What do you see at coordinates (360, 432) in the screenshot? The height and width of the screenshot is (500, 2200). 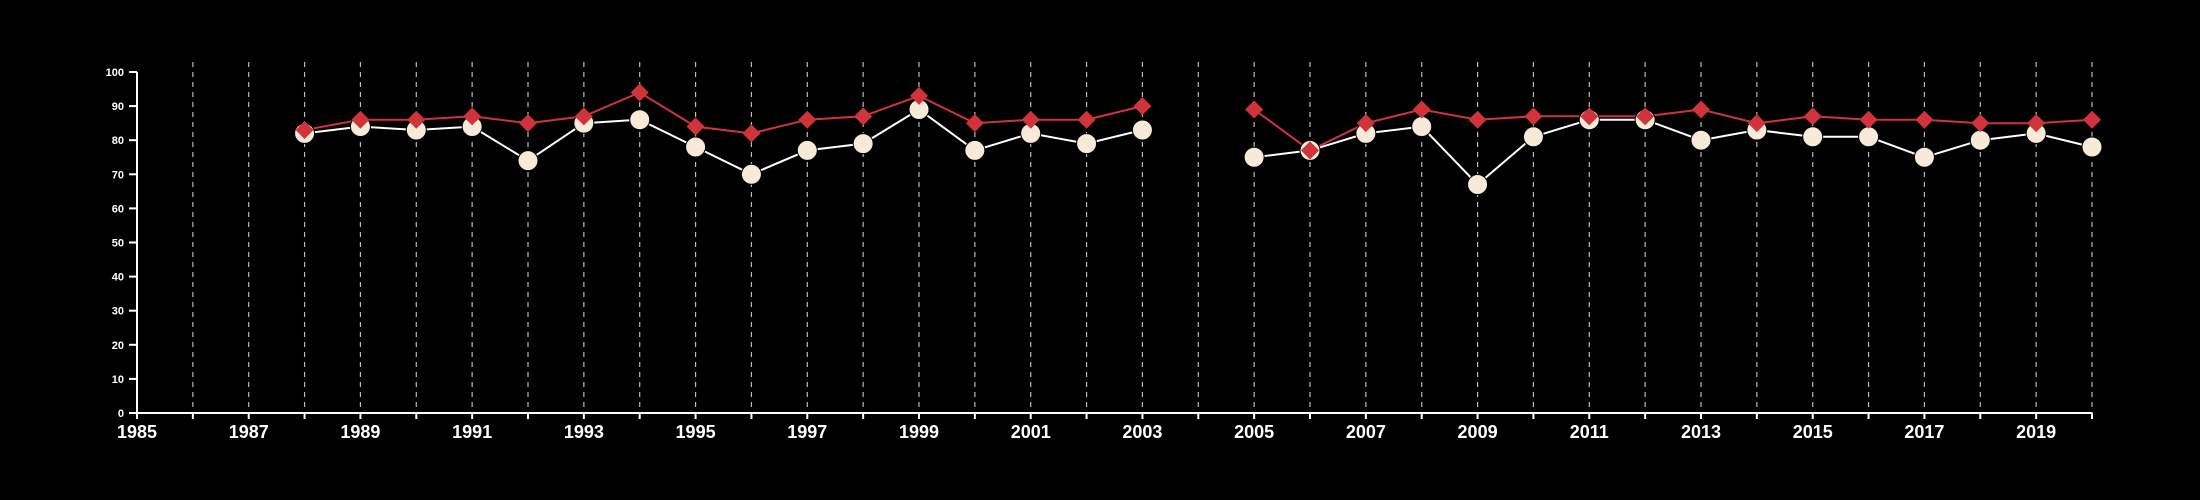 I see `x-tick-label-1989: 1989` at bounding box center [360, 432].